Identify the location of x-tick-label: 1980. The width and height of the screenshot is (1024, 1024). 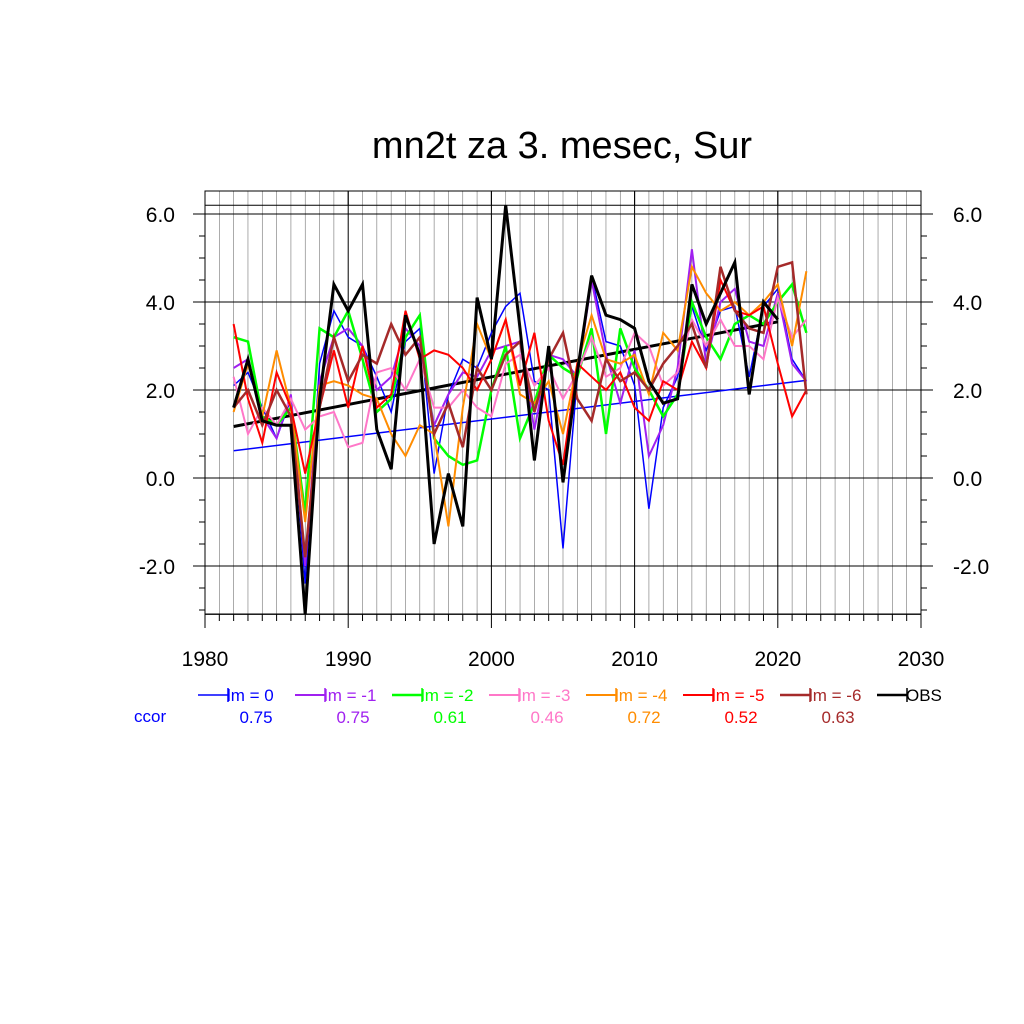
(205, 659).